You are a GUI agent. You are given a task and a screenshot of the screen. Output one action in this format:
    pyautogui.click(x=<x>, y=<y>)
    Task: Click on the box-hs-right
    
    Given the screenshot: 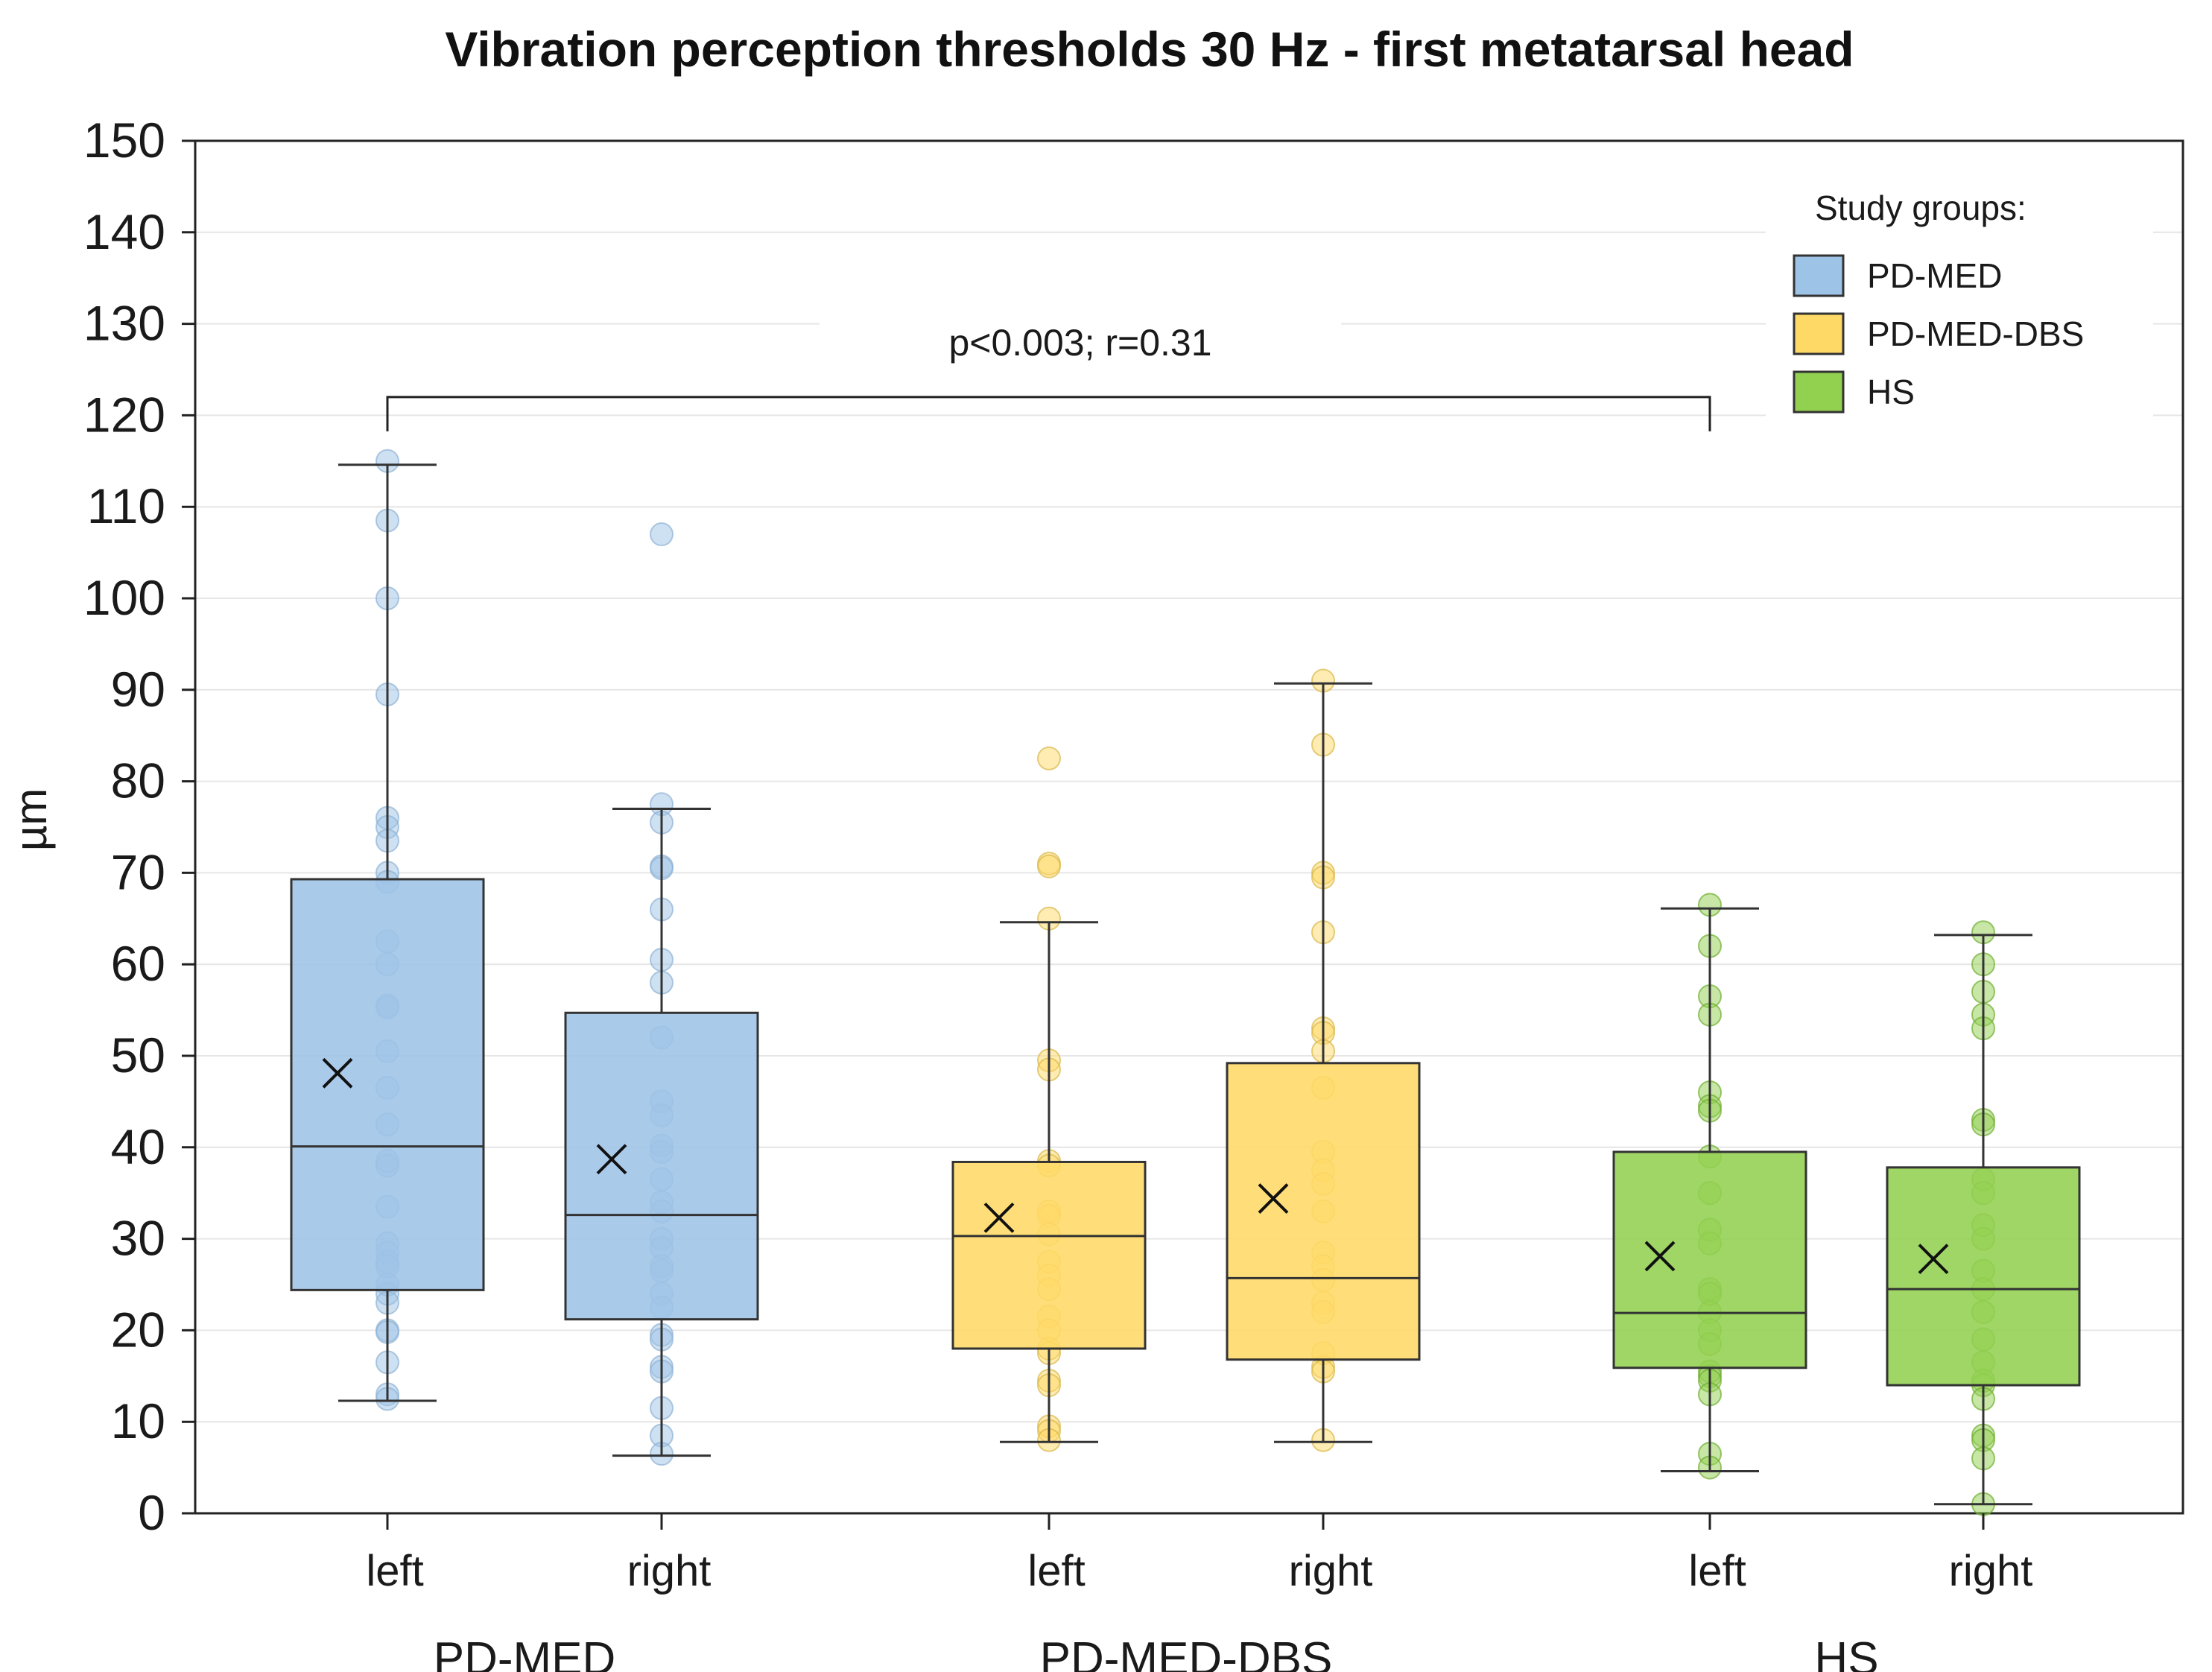 What is the action you would take?
    pyautogui.click(x=1984, y=1220)
    